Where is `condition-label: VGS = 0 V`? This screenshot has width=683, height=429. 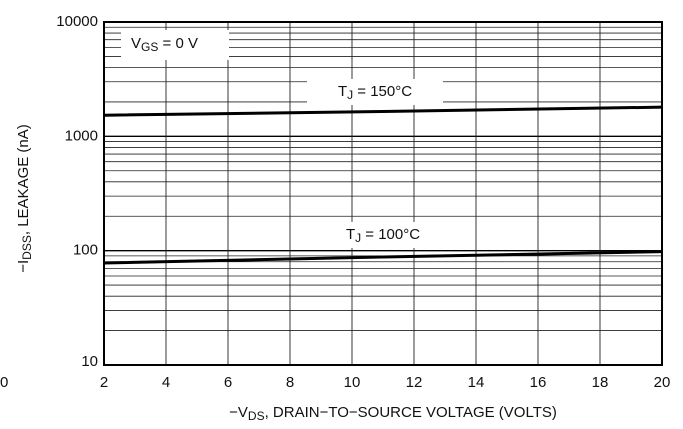 condition-label: VGS = 0 V is located at coordinates (164, 44).